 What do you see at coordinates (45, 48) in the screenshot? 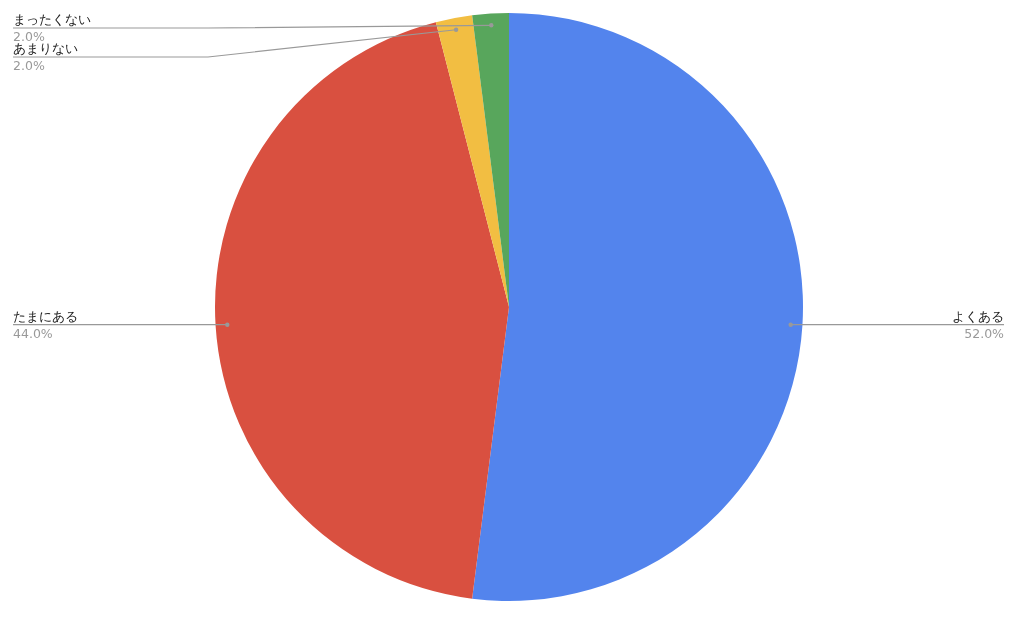
I see `slice-label: あまりない` at bounding box center [45, 48].